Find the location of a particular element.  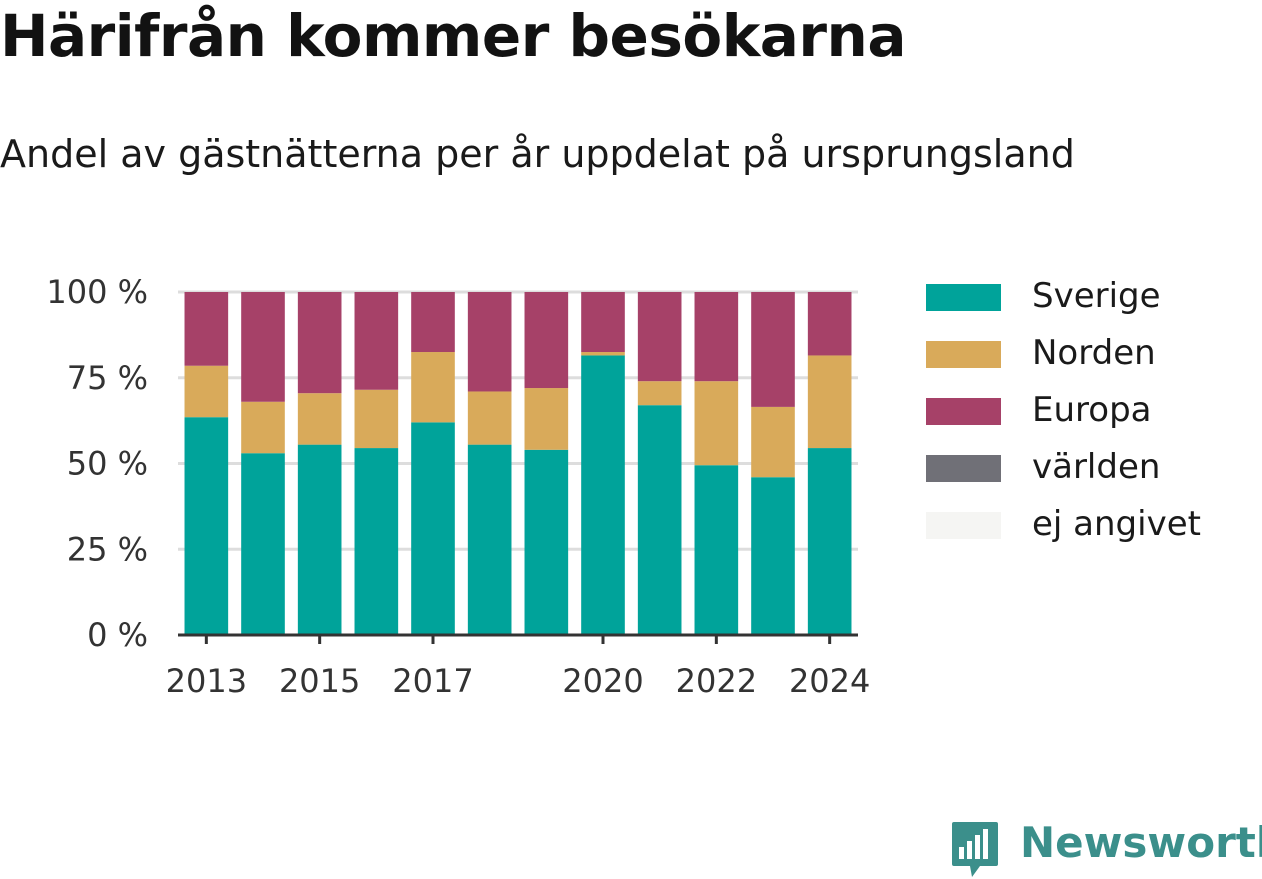

x-tick-label: 2013 is located at coordinates (206, 681).